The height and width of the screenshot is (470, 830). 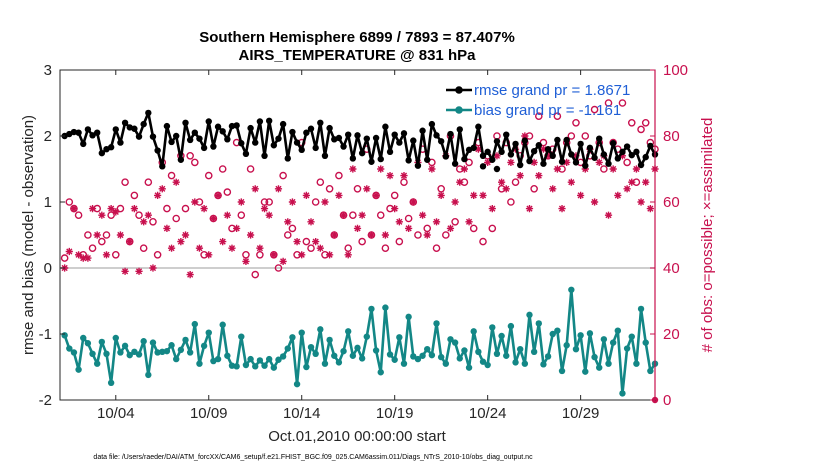 I want to click on legend-bias-marker, so click(x=459, y=110).